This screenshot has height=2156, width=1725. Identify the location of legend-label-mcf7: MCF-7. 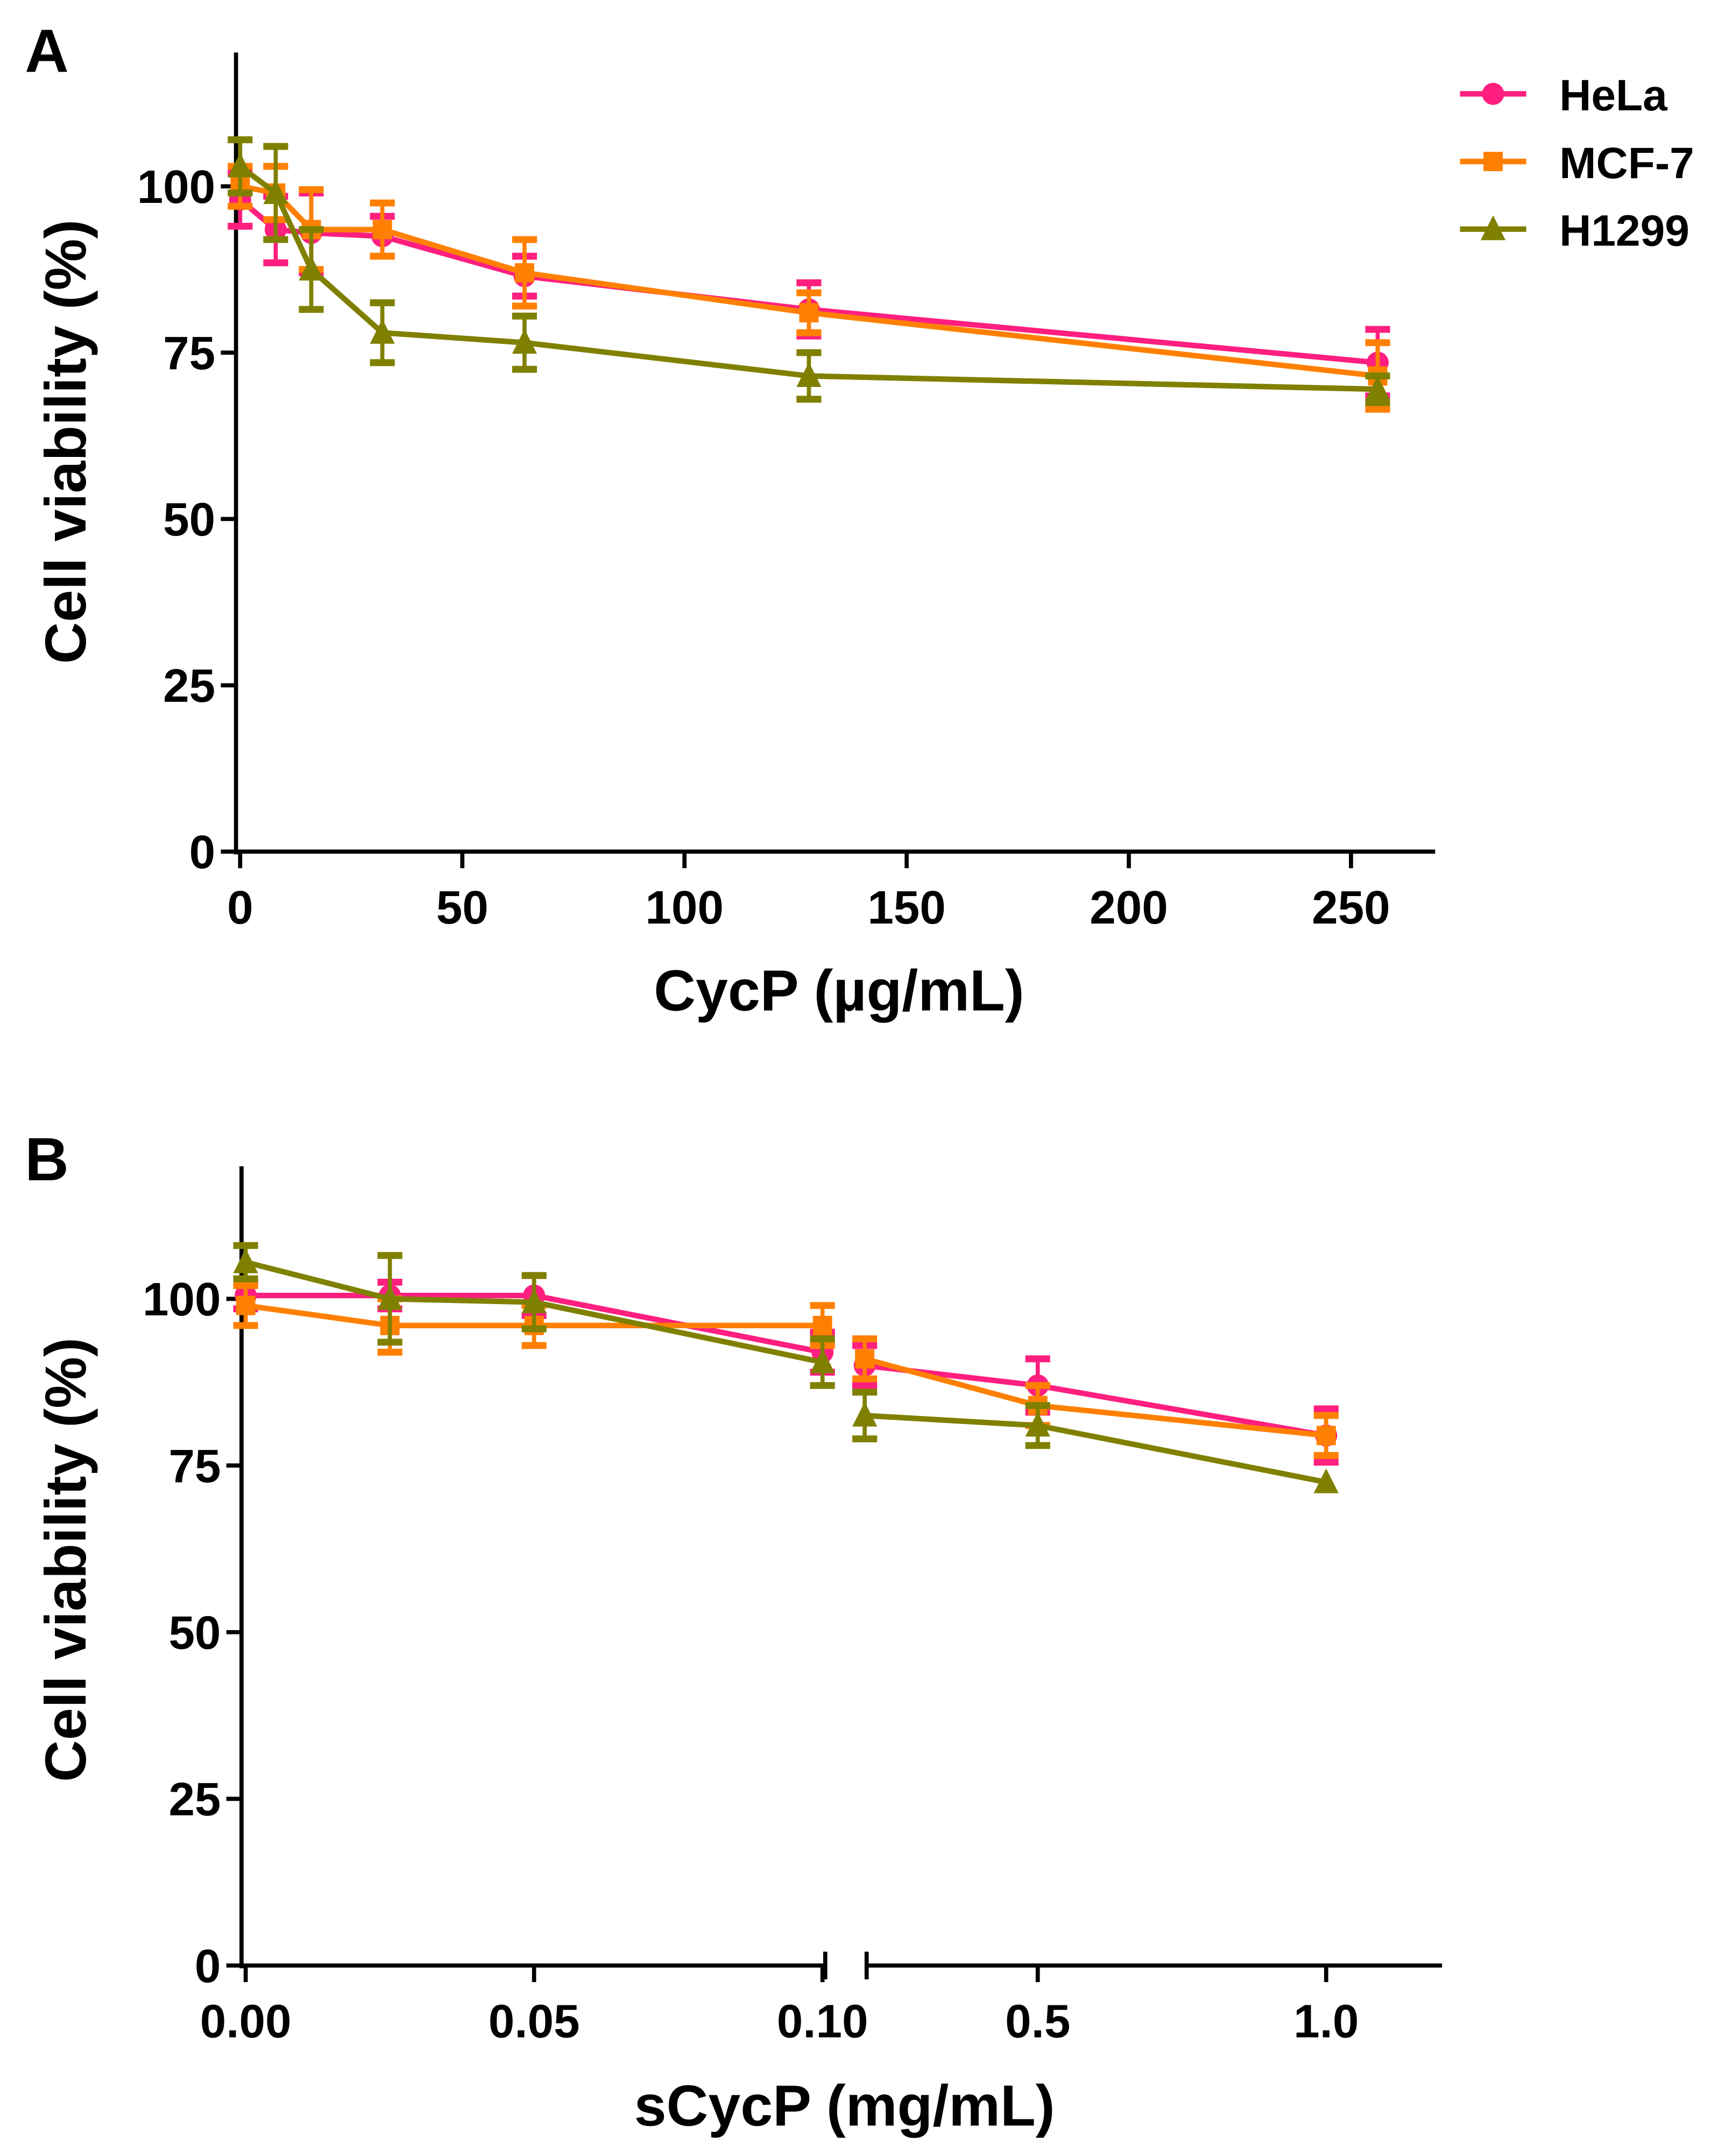
(1627, 163).